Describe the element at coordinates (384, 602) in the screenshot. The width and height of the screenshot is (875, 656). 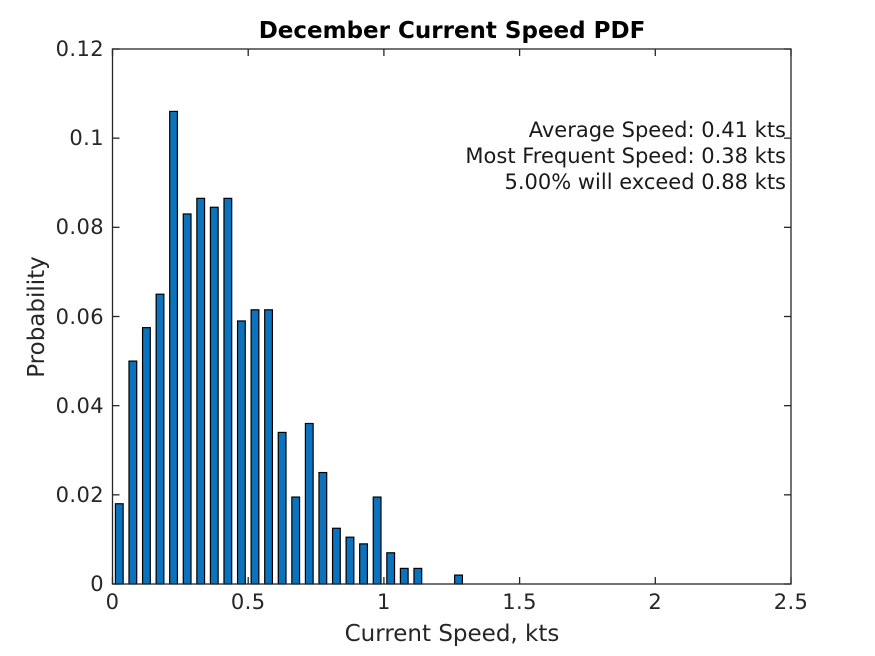
I see `x-tick-label: 1` at that location.